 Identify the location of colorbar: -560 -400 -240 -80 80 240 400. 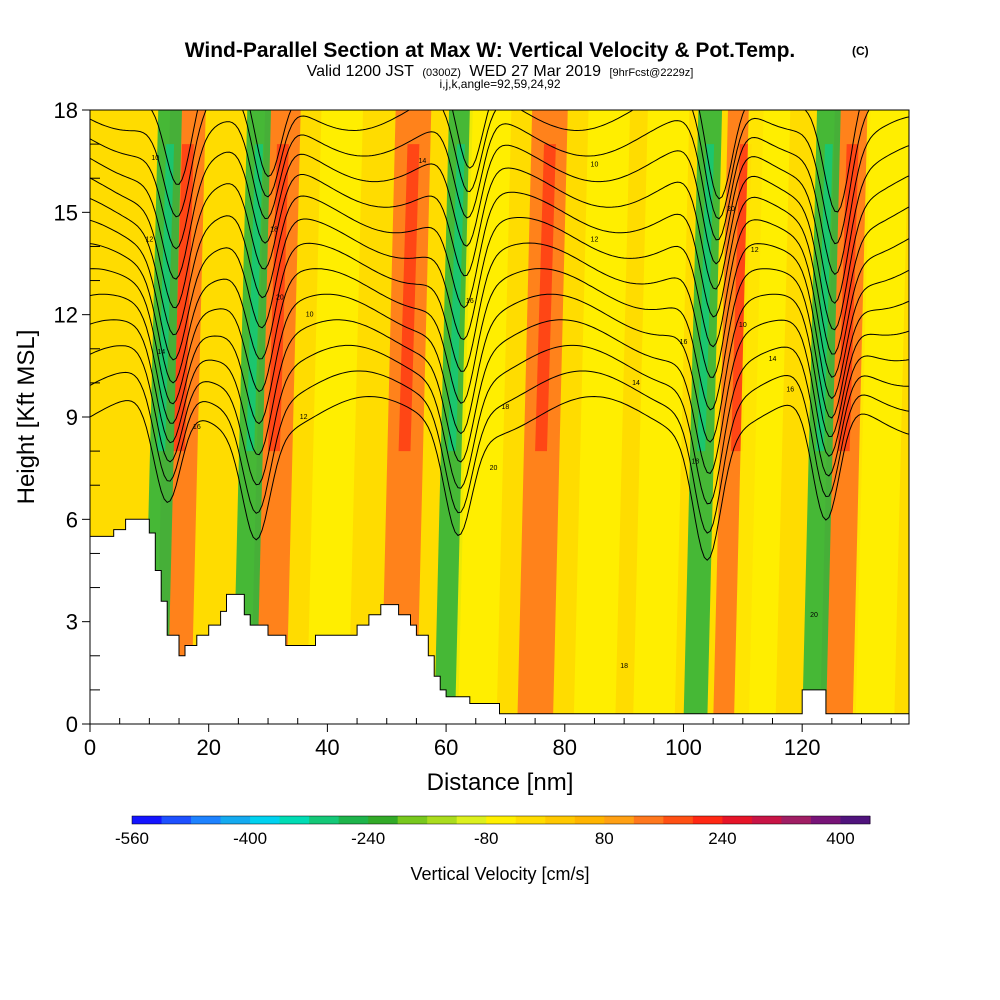
(493, 831).